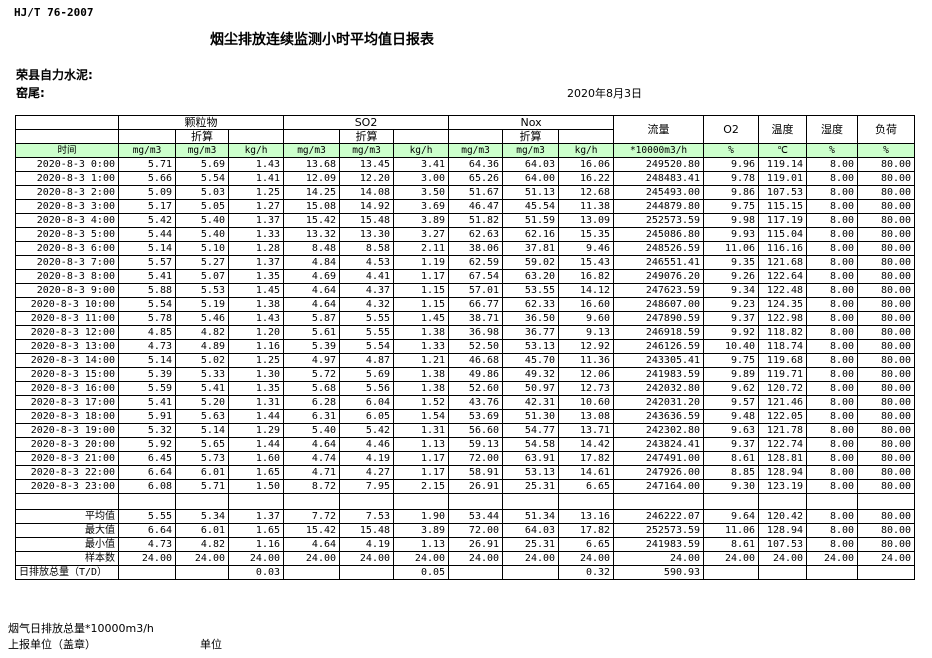 This screenshot has height=658, width=932. What do you see at coordinates (531, 430) in the screenshot?
I see `value-cell: 54.77` at bounding box center [531, 430].